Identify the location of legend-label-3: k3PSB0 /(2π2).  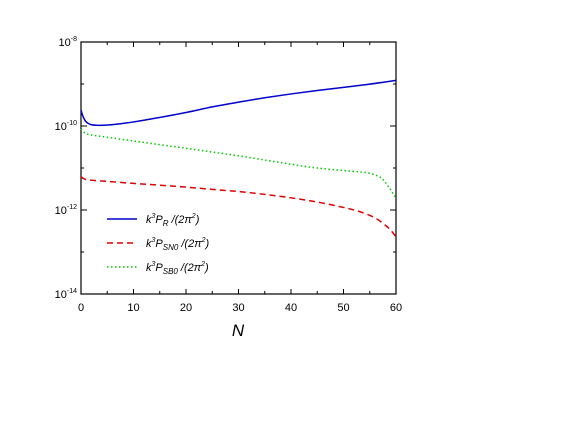
(177, 268).